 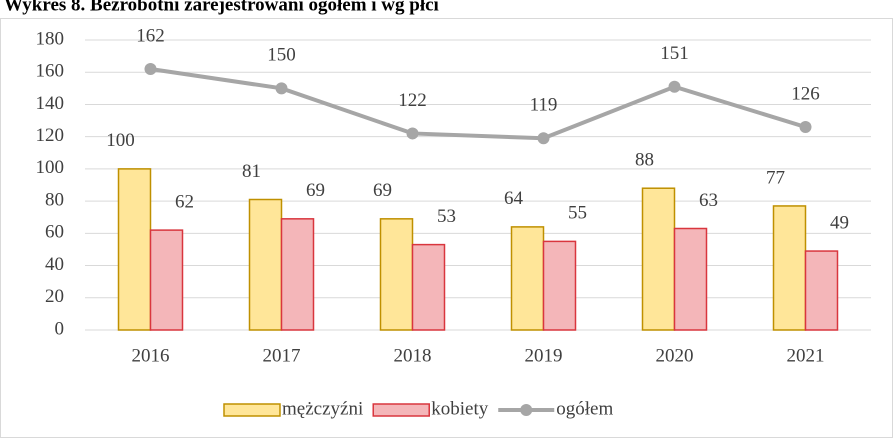 I want to click on data-label: 122, so click(x=412, y=100).